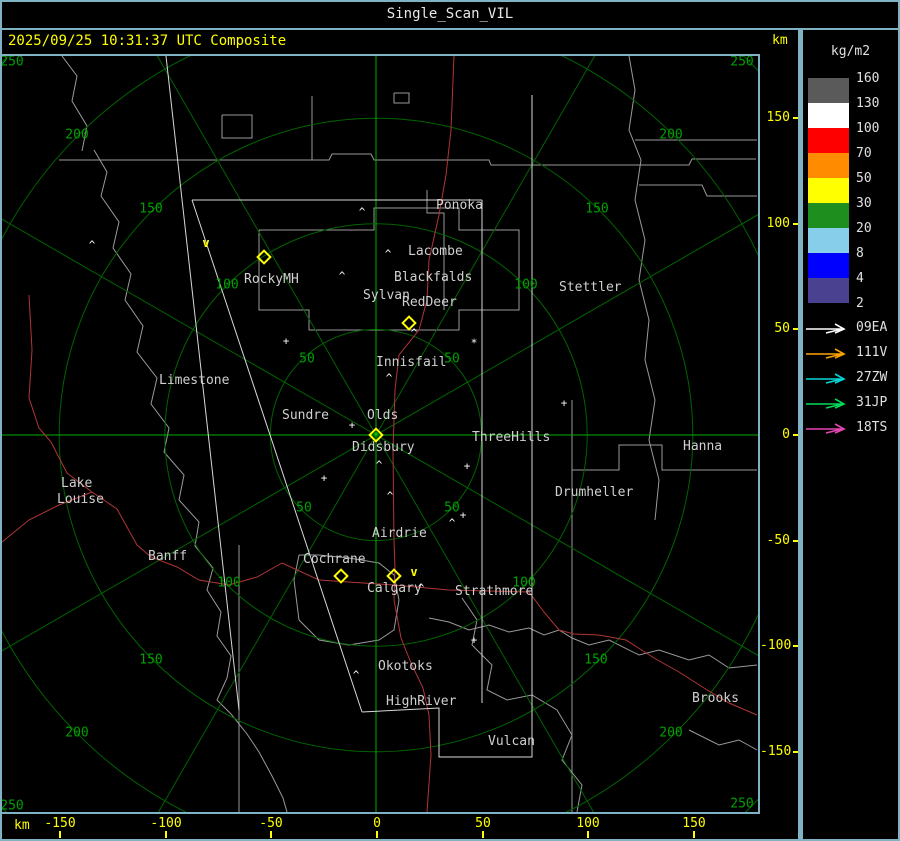 The height and width of the screenshot is (841, 900). Describe the element at coordinates (433, 277) in the screenshot. I see `city-label-blackfalds: Blackfalds` at that location.